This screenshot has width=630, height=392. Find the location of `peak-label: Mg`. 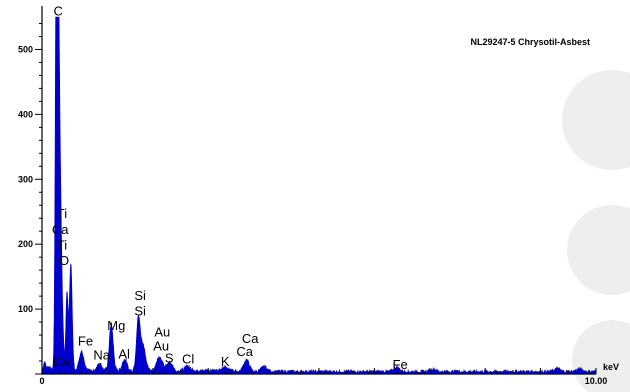

peak-label: Mg is located at coordinates (116, 325).